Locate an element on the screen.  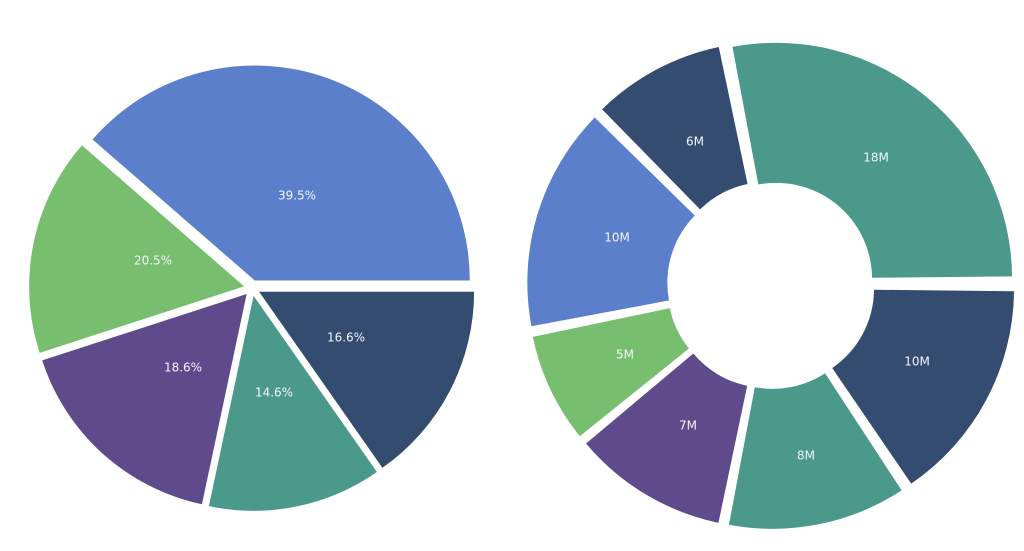
pie-slice-label: 16.6% is located at coordinates (346, 338).